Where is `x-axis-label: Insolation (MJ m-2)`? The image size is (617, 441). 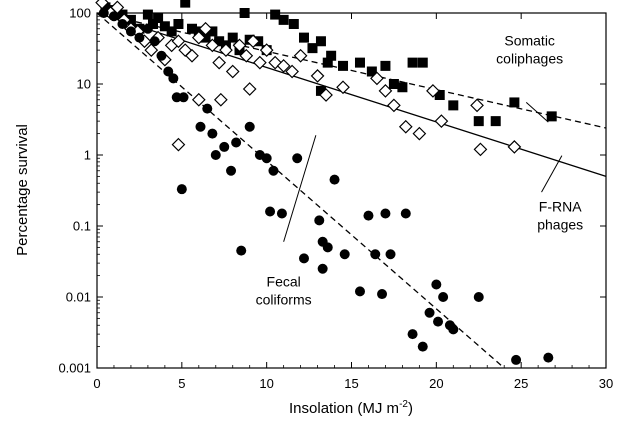
x-axis-label: Insolation (MJ m-2) is located at coordinates (351, 408).